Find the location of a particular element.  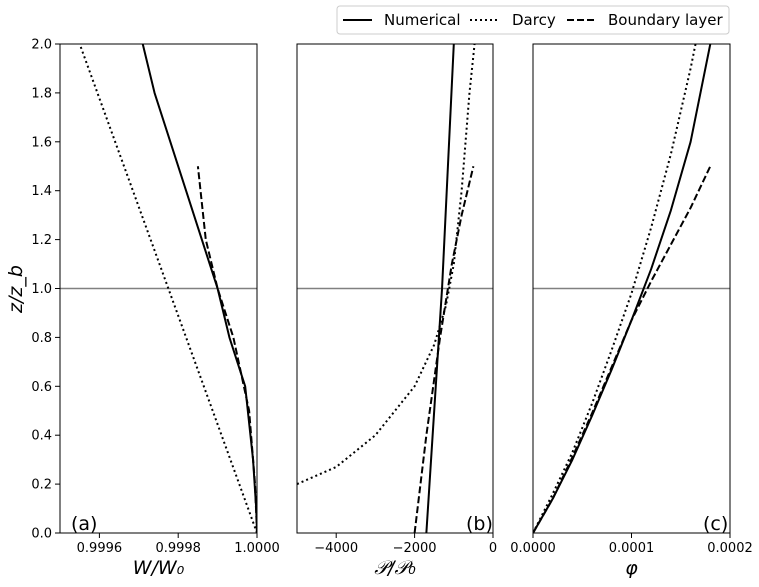

x-tick-label: −4000 is located at coordinates (336, 548).